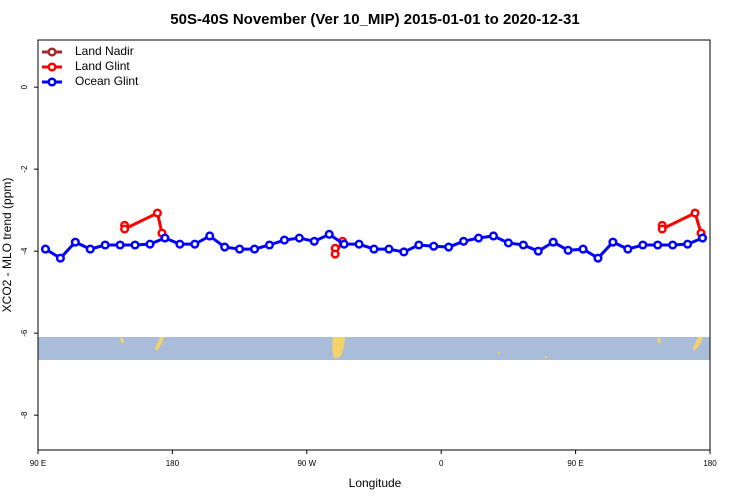 Image resolution: width=750 pixels, height=500 pixels. I want to click on legend-label: Ocean Glint, so click(107, 81).